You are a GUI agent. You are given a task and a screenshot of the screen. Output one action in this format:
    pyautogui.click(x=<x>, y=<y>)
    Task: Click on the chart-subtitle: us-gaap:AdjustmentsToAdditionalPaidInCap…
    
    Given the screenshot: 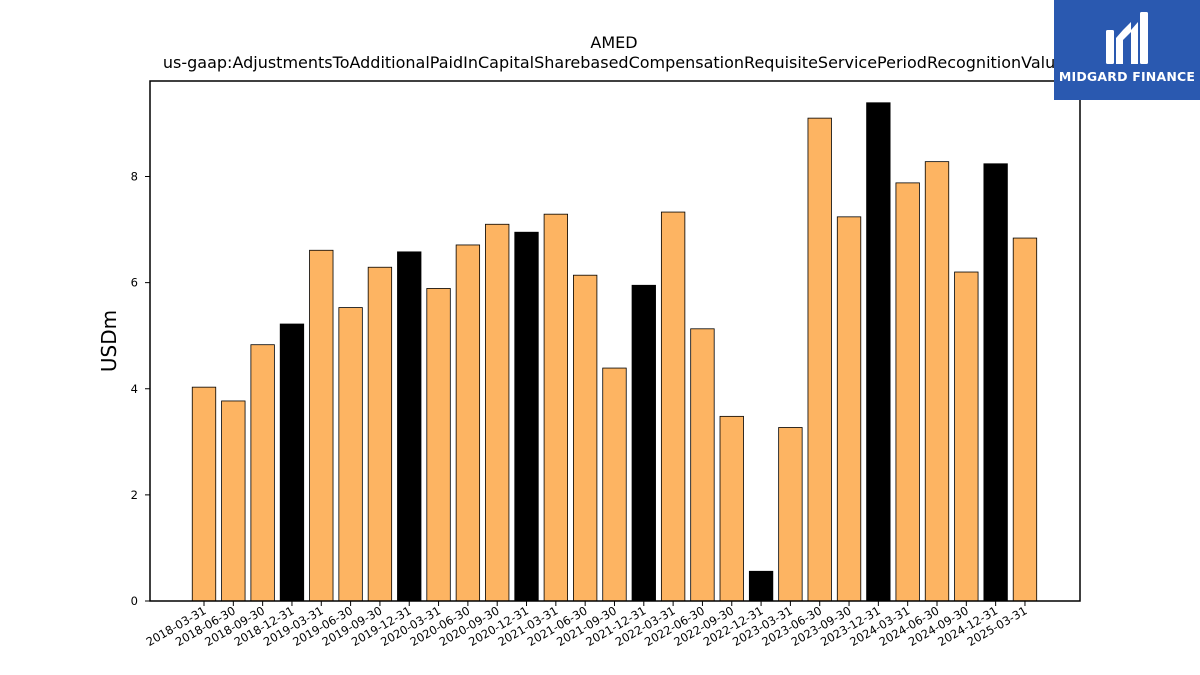 What is the action you would take?
    pyautogui.click(x=614, y=62)
    